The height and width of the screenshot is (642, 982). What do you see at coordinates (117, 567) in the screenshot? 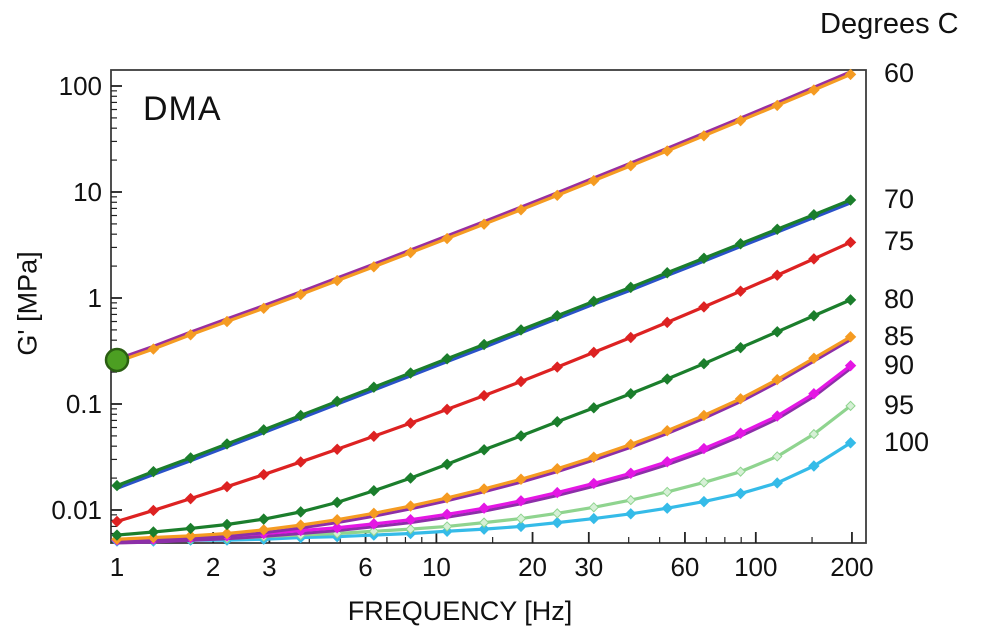
I see `x-tick-label: 1` at bounding box center [117, 567].